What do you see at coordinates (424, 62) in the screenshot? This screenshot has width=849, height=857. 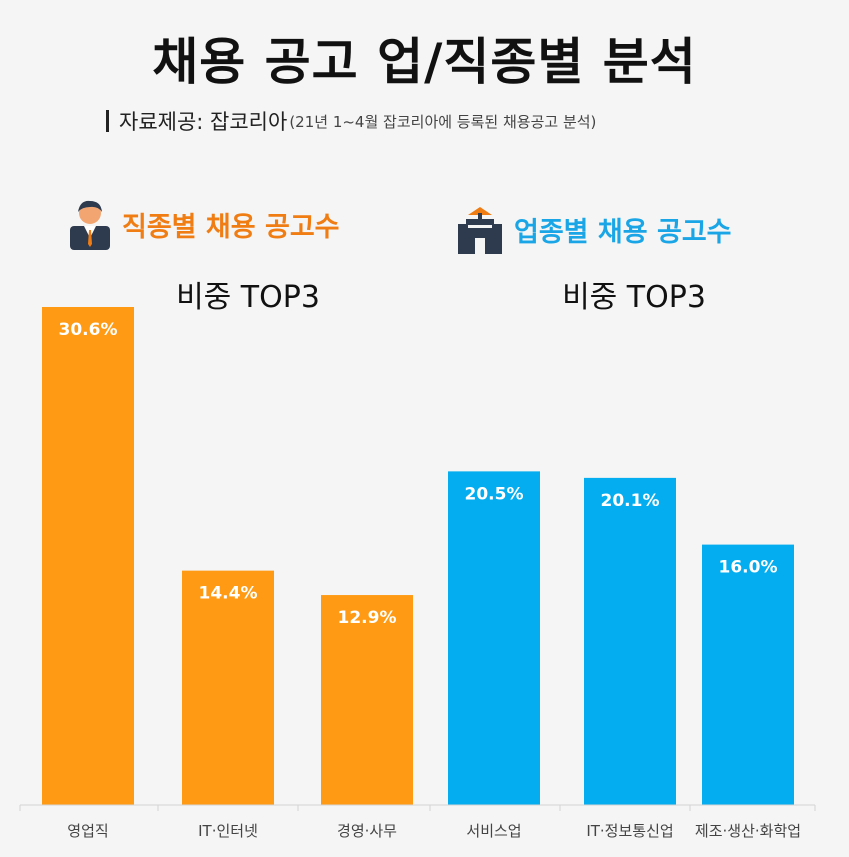 I see `page-title: 채용 공고 업/직종별 분석` at bounding box center [424, 62].